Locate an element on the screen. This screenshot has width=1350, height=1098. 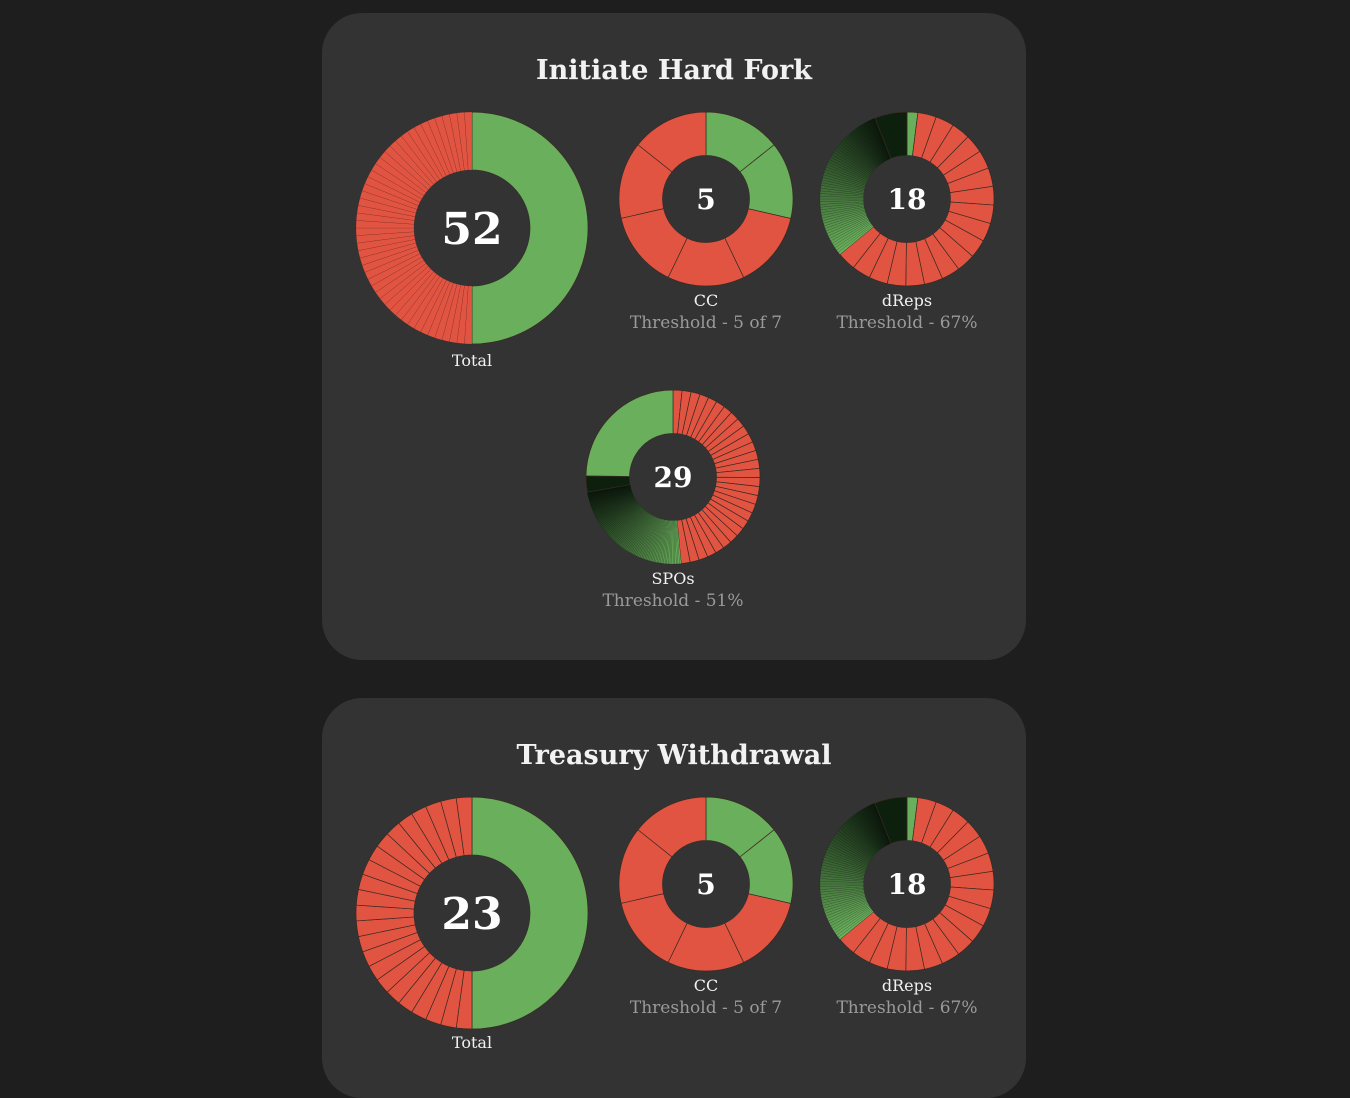
spos-donut: 29 SPOs Threshold - 51% is located at coordinates (673, 509).